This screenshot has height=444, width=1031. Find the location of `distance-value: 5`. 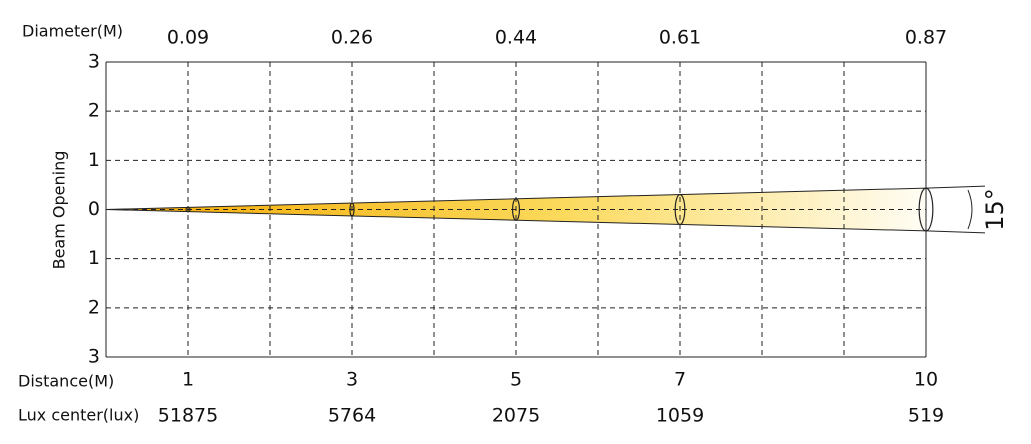

distance-value: 5 is located at coordinates (516, 380).